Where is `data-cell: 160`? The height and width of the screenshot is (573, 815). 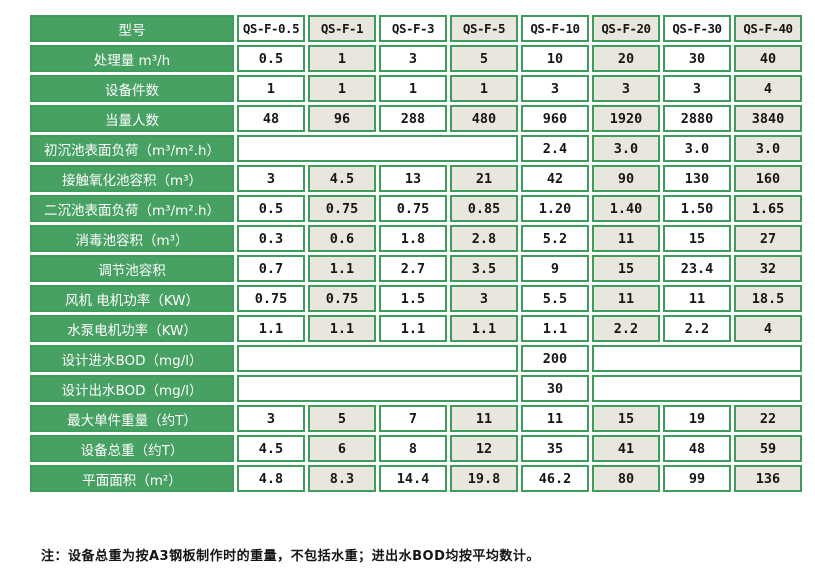 data-cell: 160 is located at coordinates (768, 178).